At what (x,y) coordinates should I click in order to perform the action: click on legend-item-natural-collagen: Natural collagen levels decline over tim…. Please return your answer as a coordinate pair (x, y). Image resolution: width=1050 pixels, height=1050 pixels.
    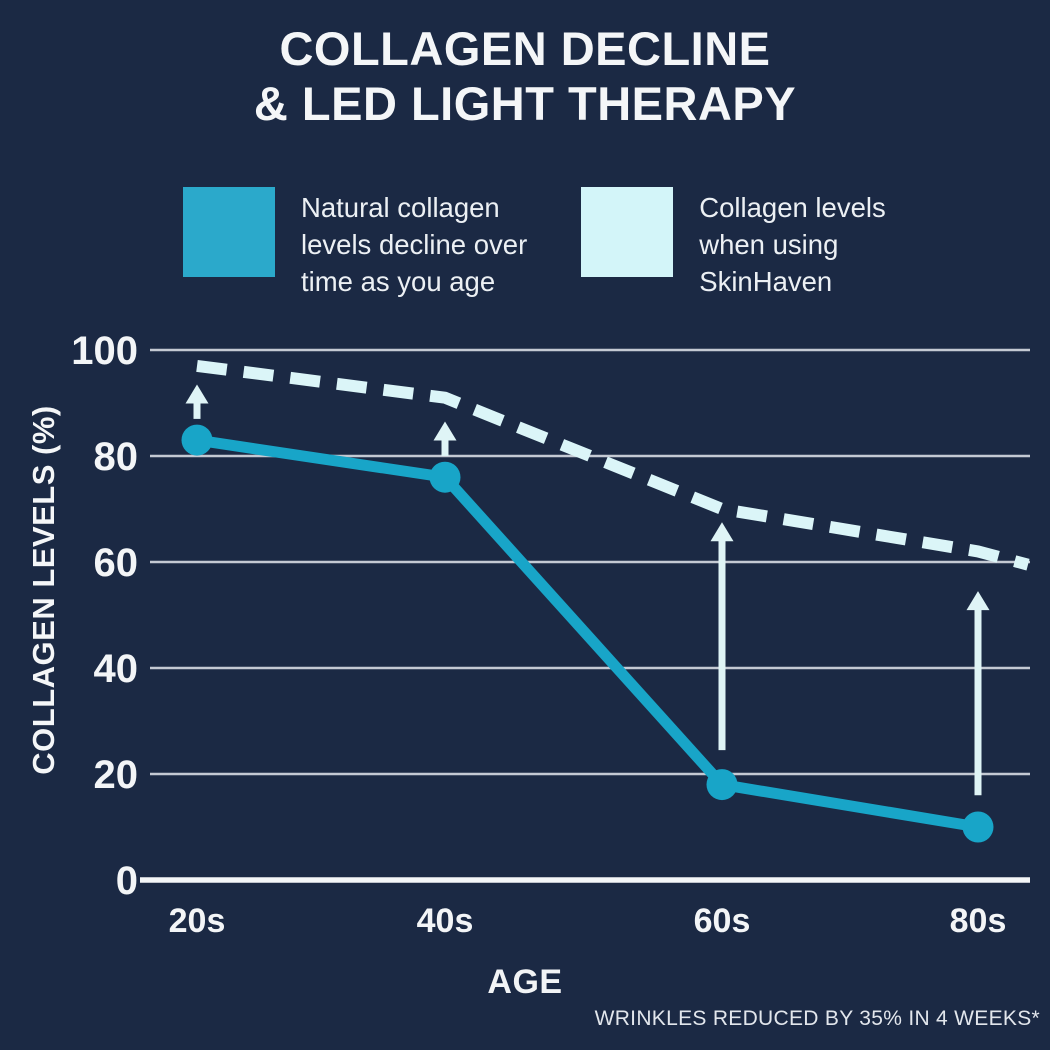
    Looking at the image, I should click on (355, 243).